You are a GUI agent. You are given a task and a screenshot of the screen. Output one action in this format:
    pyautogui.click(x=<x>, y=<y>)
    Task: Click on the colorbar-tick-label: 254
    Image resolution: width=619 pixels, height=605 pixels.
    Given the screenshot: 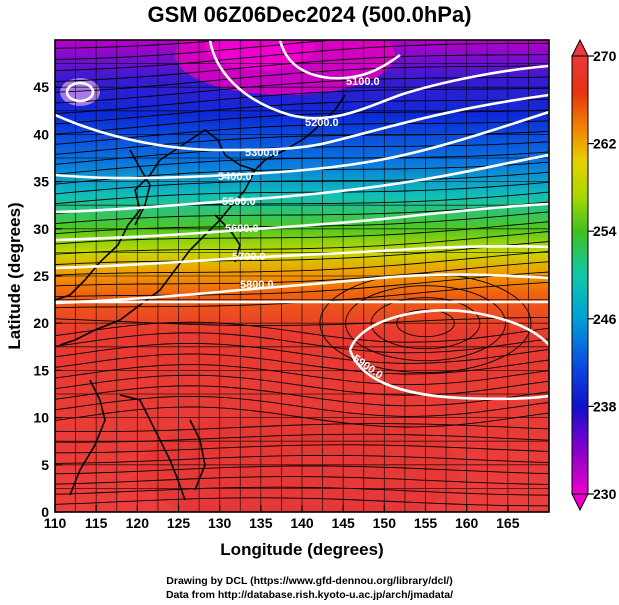 What is the action you would take?
    pyautogui.click(x=605, y=231)
    